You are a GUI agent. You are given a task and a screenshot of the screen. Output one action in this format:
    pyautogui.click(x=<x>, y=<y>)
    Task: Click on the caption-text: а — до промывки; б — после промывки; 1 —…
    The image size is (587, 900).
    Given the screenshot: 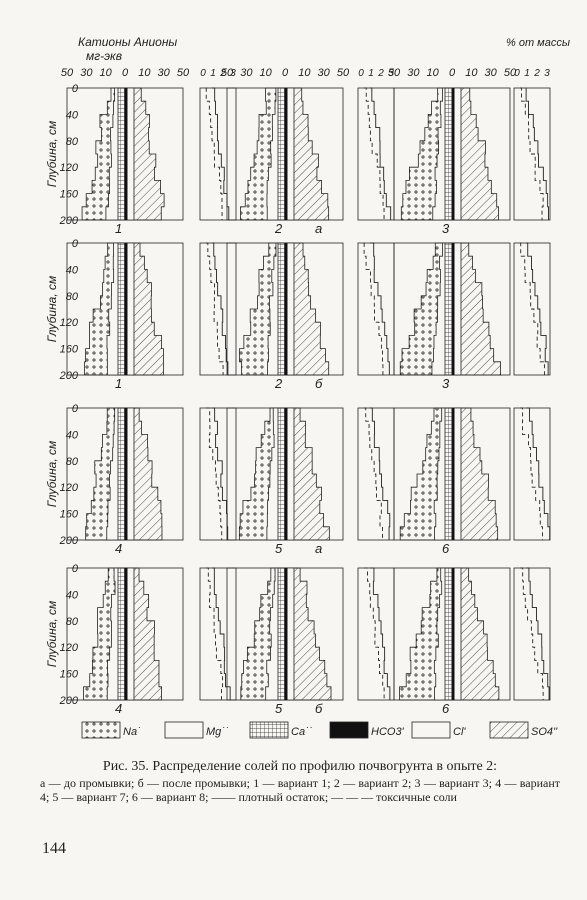 What is the action you would take?
    pyautogui.click(x=300, y=790)
    